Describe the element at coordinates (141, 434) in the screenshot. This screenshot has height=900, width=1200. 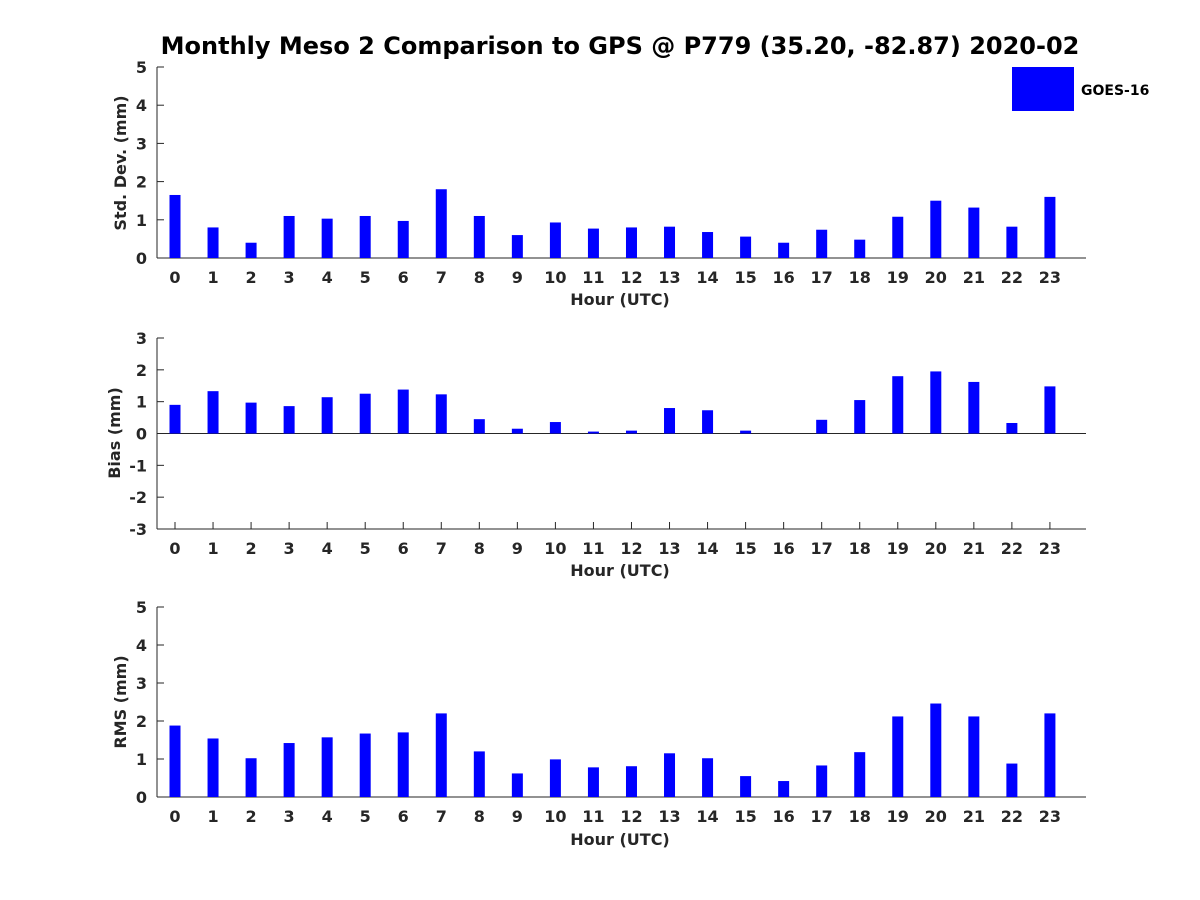
I see `y-tick-label: 0` at that location.